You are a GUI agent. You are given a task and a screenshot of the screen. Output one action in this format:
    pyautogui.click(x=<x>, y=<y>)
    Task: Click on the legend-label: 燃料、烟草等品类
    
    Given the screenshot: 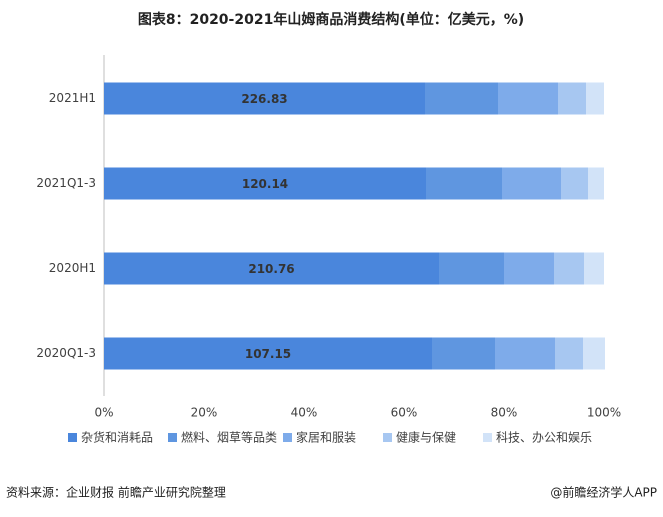 What is the action you would take?
    pyautogui.click(x=229, y=437)
    